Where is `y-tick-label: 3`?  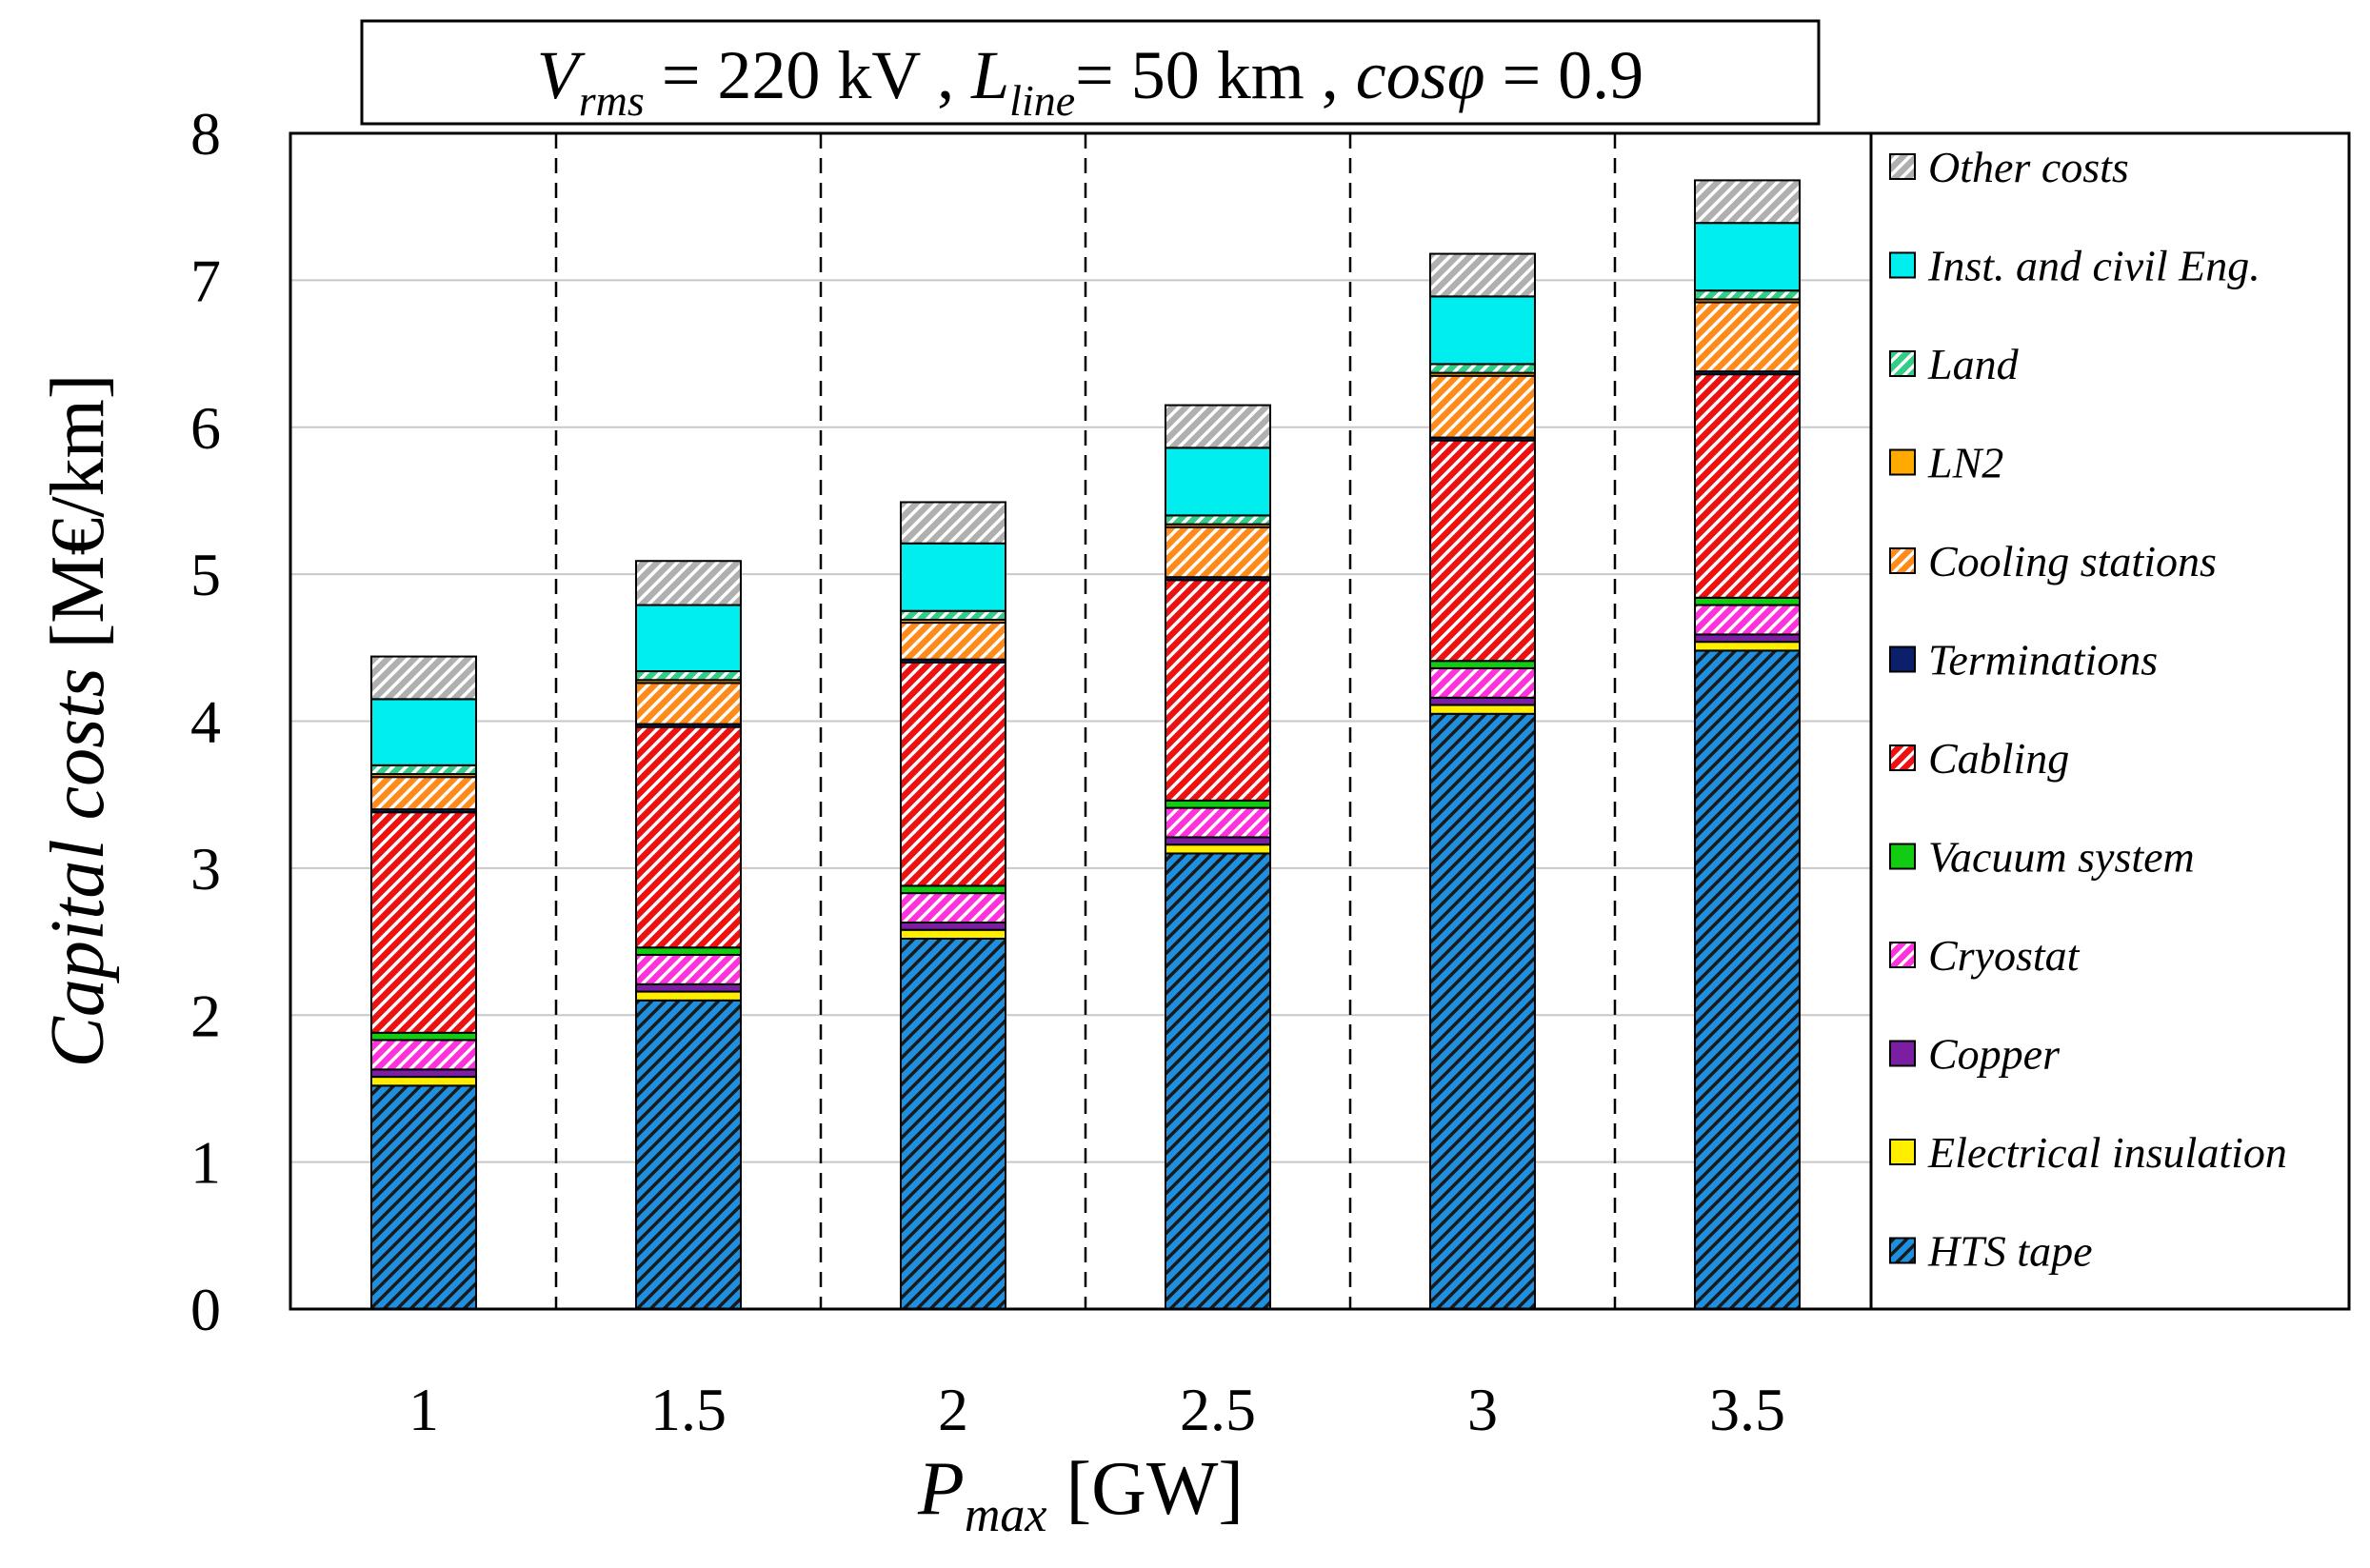
y-tick-label: 3 is located at coordinates (205, 869).